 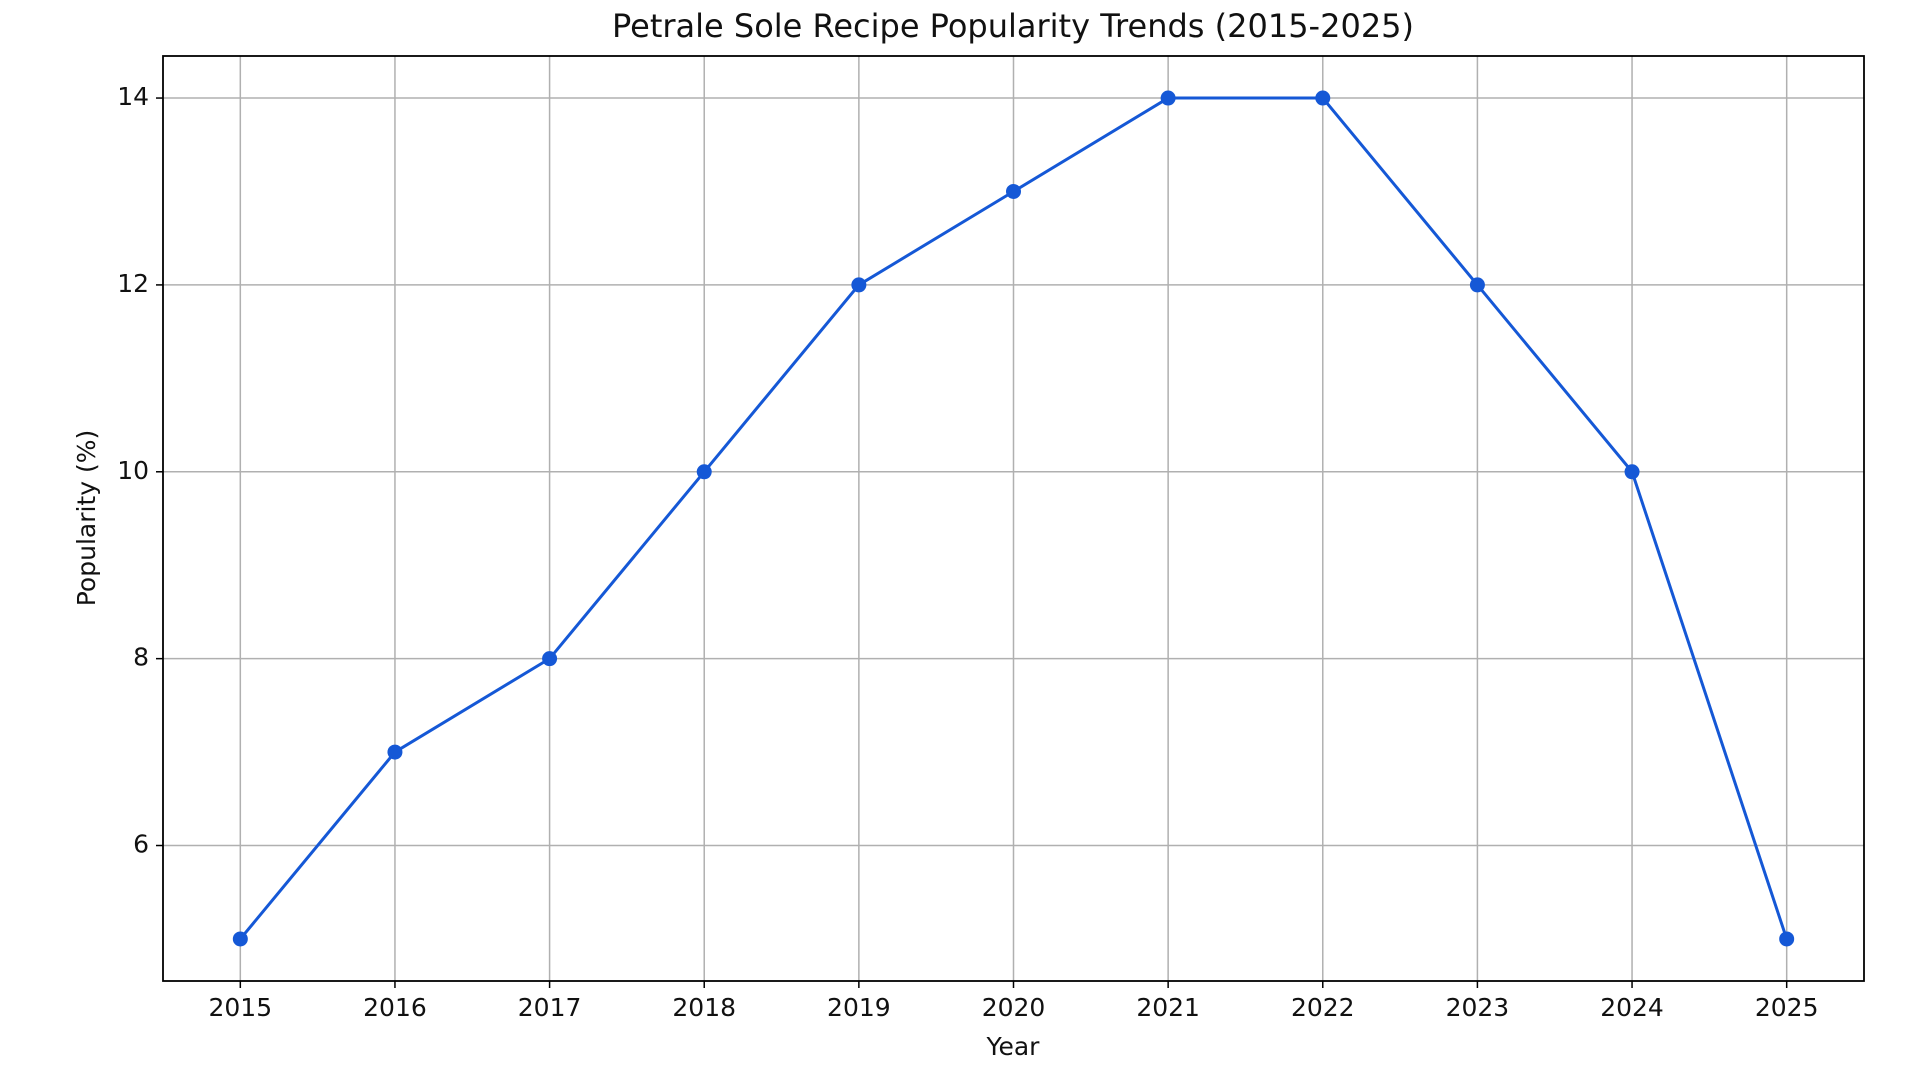 I want to click on x-tick-label: 2025, so click(x=1787, y=1007).